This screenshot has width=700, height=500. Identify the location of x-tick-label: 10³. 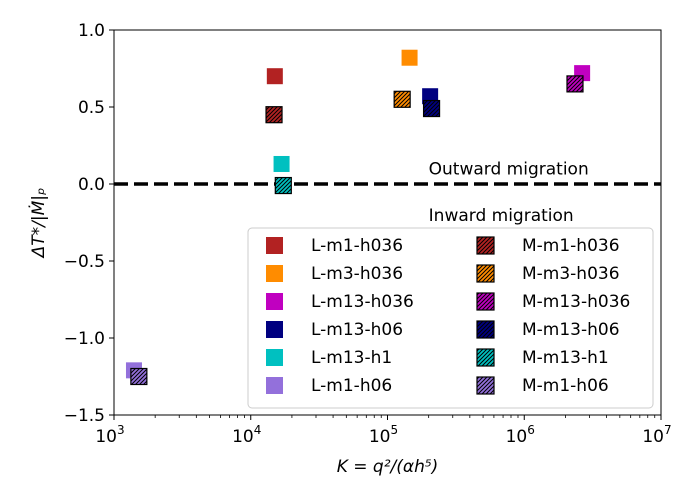
(109, 435).